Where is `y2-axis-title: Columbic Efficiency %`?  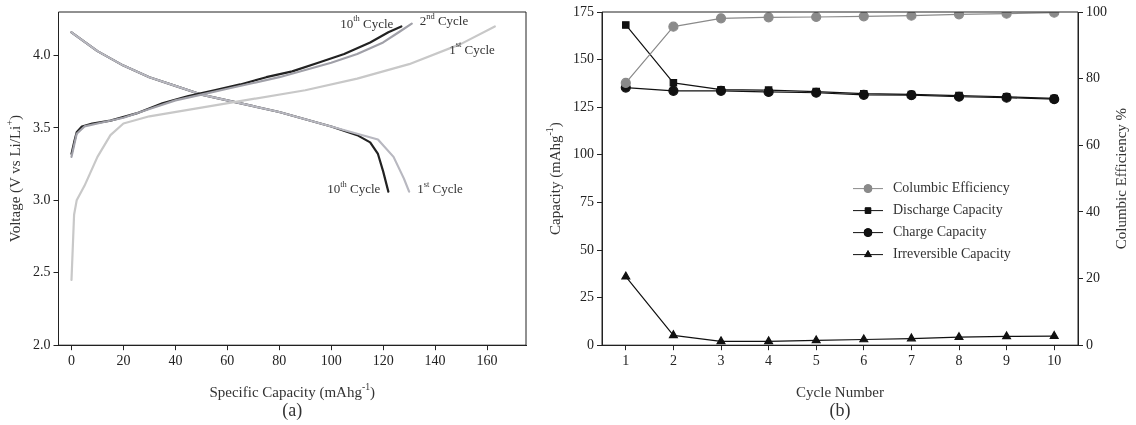
y2-axis-title: Columbic Efficiency % is located at coordinates (1120, 178).